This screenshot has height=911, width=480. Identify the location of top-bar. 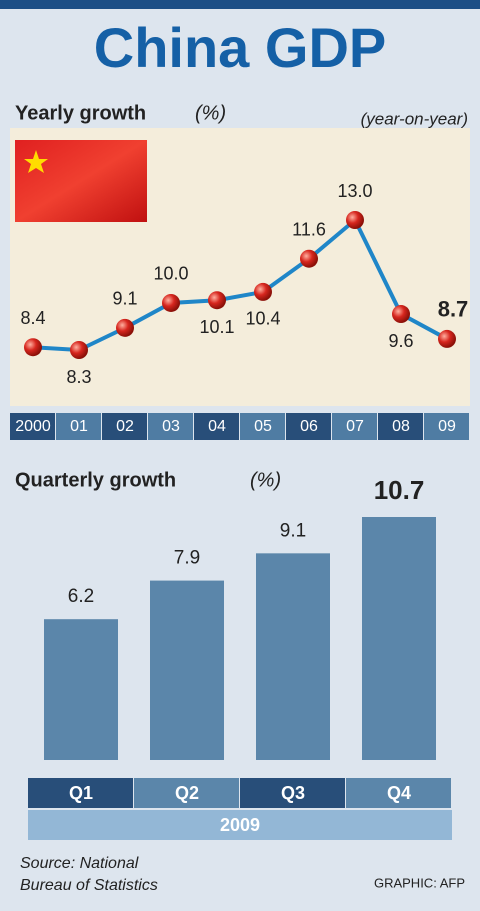
(240, 4).